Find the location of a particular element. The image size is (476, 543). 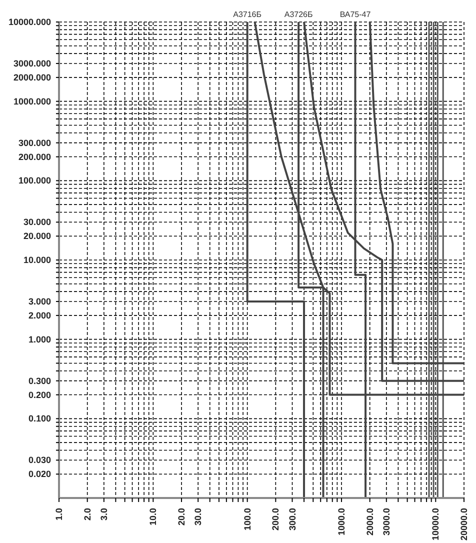

y-tick-label: 0.100 is located at coordinates (39, 419).